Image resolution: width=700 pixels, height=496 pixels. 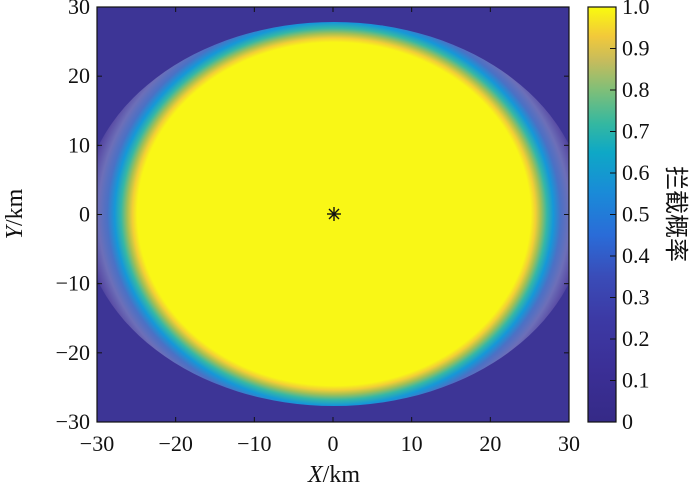 What do you see at coordinates (73, 352) in the screenshot?
I see `y-tick-label: −20` at bounding box center [73, 352].